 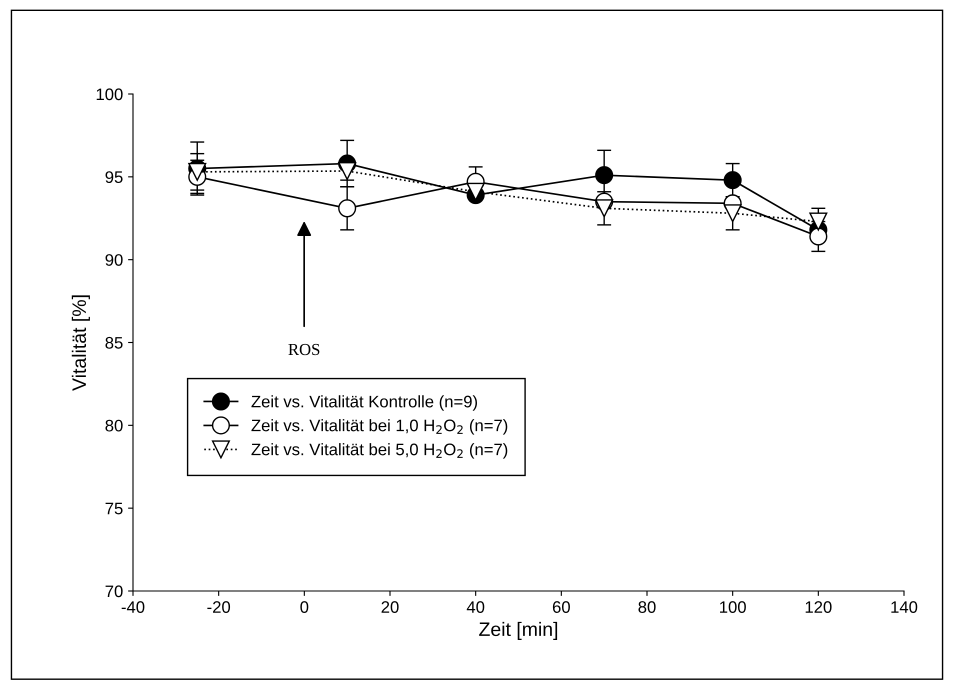 What do you see at coordinates (304, 350) in the screenshot?
I see `annotation: ROS` at bounding box center [304, 350].